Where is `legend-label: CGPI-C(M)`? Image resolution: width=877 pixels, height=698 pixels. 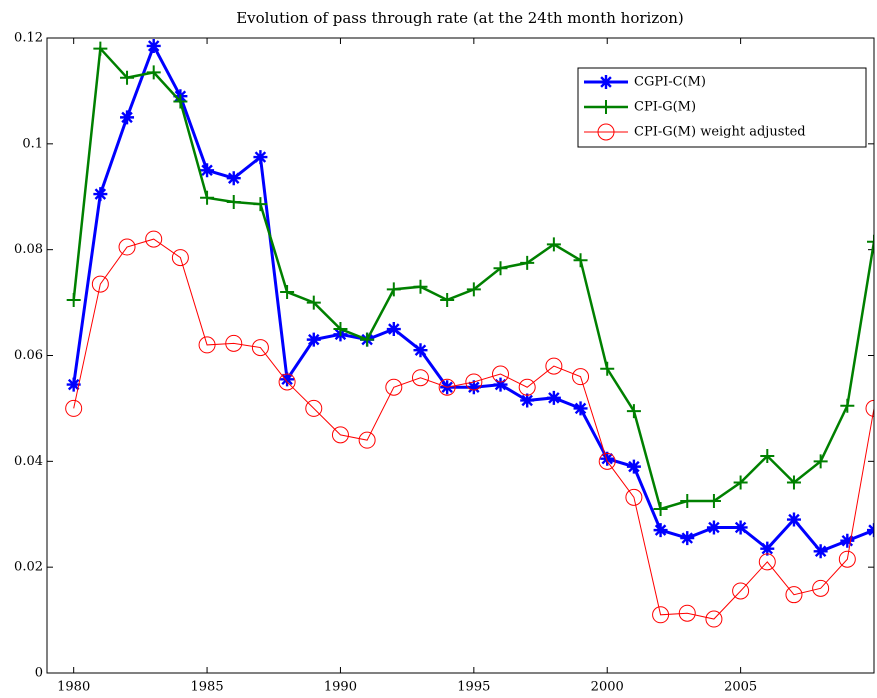
legend-label: CGPI-C(M) is located at coordinates (670, 82).